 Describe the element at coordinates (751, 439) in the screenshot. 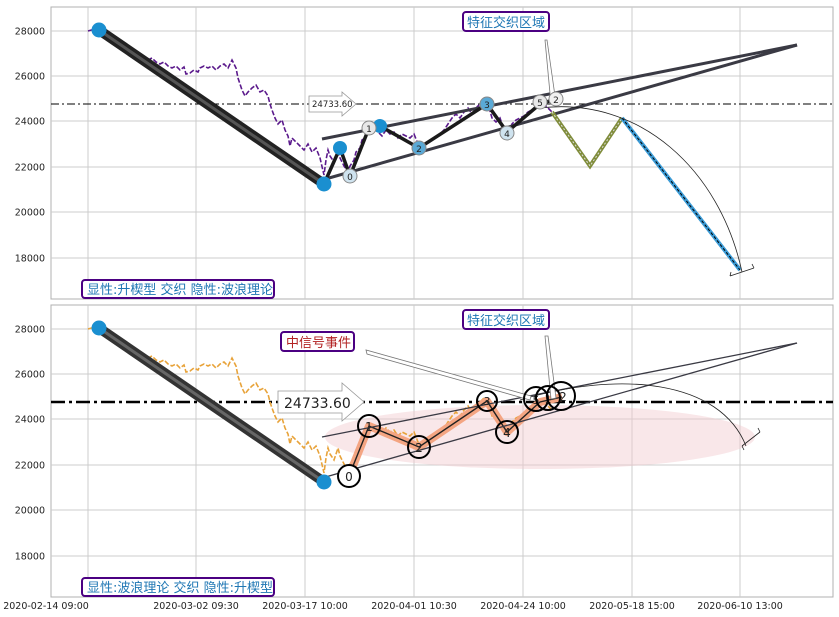

I see `bottom-arc-end` at that location.